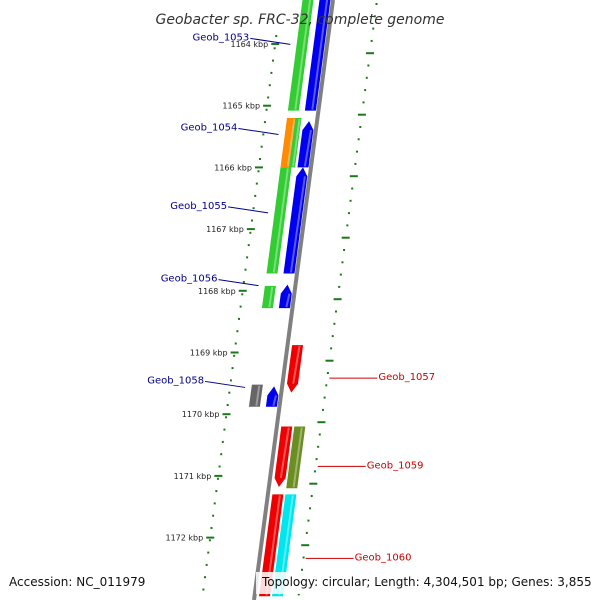  Describe the element at coordinates (185, 538) in the screenshot. I see `kbp-label: 1172 kbp` at that location.